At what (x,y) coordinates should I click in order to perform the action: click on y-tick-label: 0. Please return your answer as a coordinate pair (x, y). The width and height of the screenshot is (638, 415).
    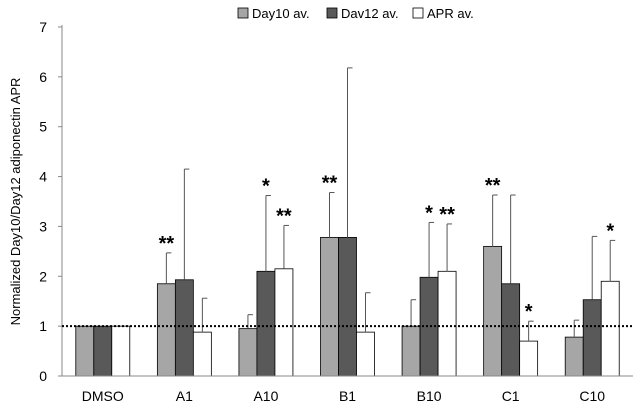
    Looking at the image, I should click on (43, 376).